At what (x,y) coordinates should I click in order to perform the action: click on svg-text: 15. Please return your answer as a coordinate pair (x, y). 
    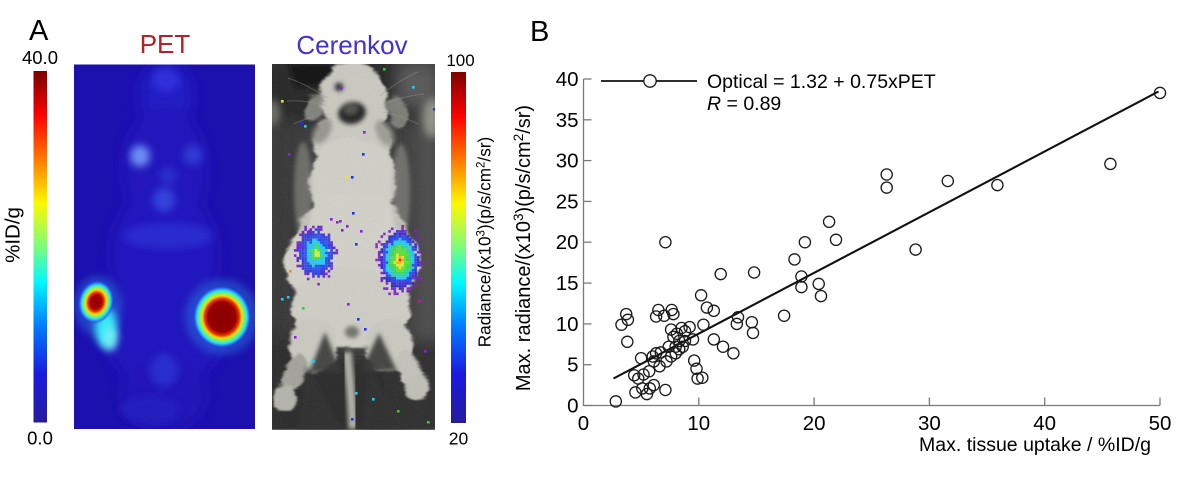
    Looking at the image, I should click on (567, 283).